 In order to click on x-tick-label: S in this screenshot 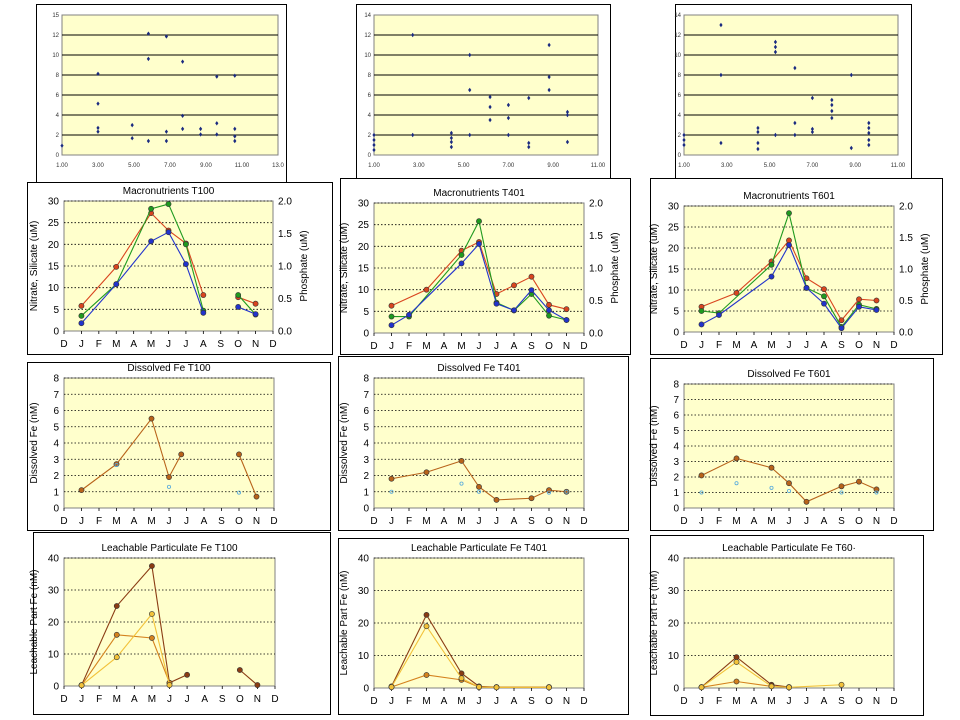, I will do `click(222, 699)`.